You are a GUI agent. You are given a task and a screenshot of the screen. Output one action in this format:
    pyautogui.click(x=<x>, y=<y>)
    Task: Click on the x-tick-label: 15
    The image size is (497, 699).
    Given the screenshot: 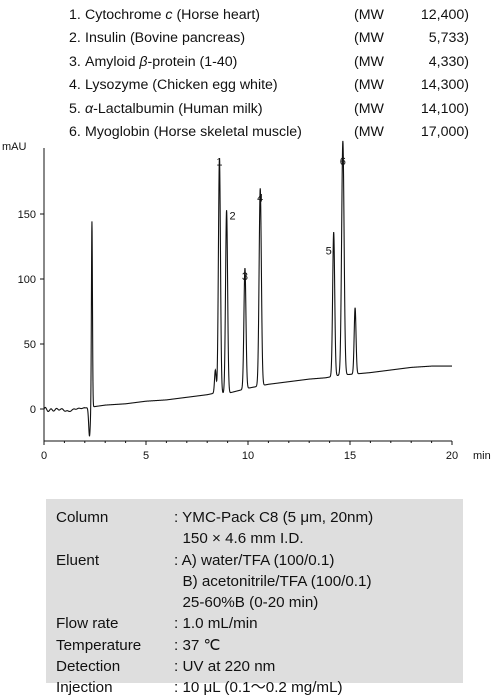 What is the action you would take?
    pyautogui.click(x=350, y=456)
    